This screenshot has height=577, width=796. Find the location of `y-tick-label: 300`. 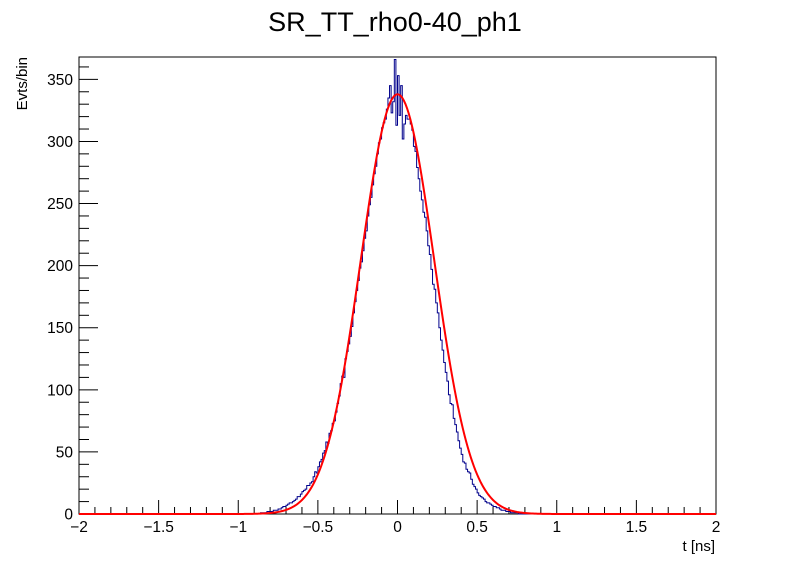

y-tick-label: 300 is located at coordinates (60, 142).